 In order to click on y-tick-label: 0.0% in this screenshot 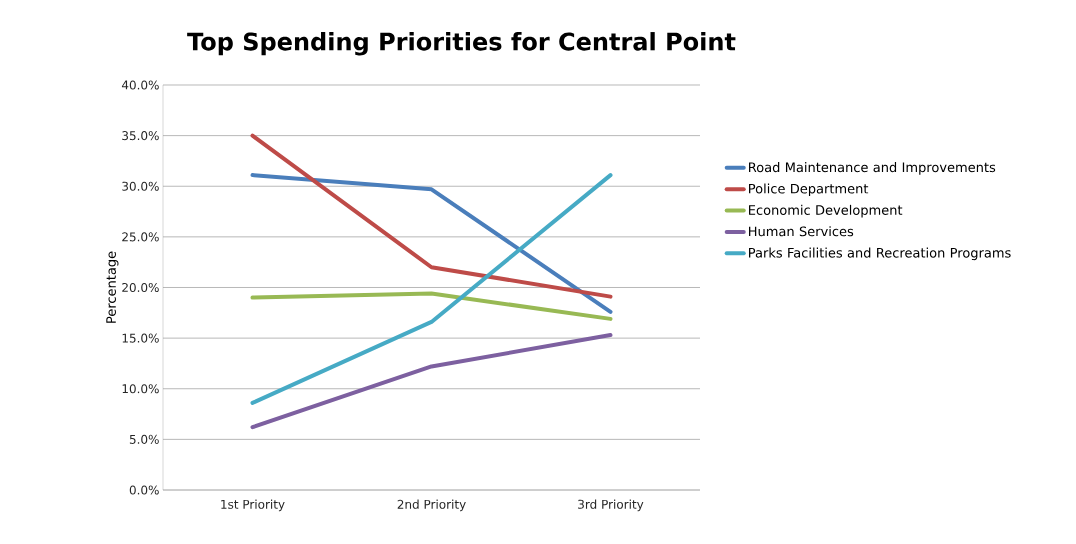, I will do `click(144, 490)`.